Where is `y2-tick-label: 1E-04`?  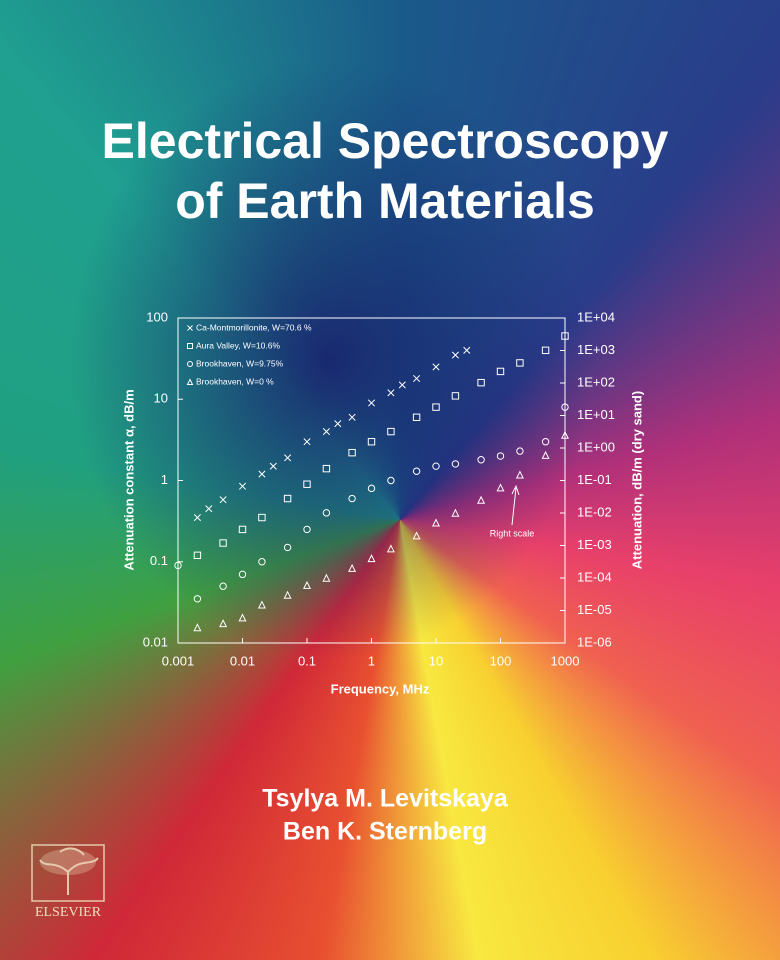 y2-tick-label: 1E-04 is located at coordinates (594, 576).